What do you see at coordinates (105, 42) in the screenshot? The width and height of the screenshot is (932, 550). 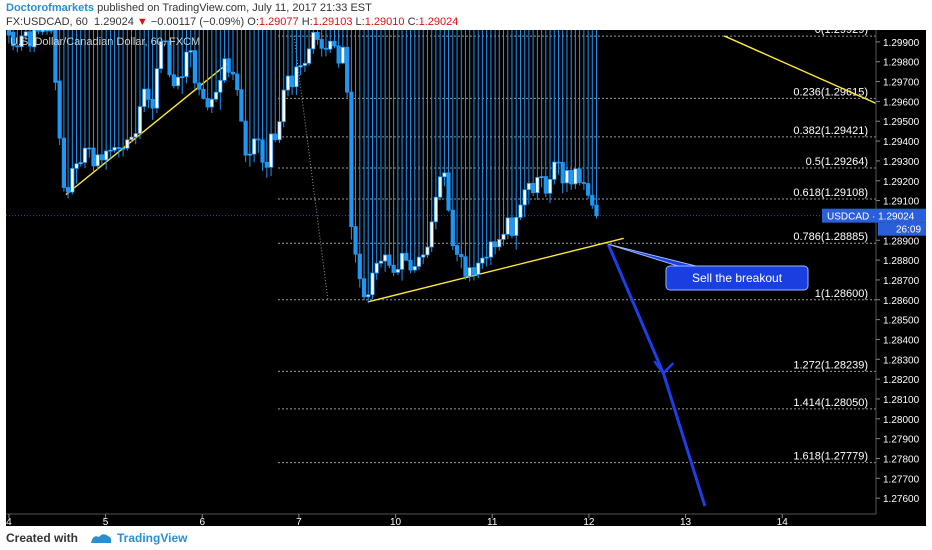 I see `chart-title: U.S. Dollar/Canadian Dollar, 60, FXCM` at bounding box center [105, 42].